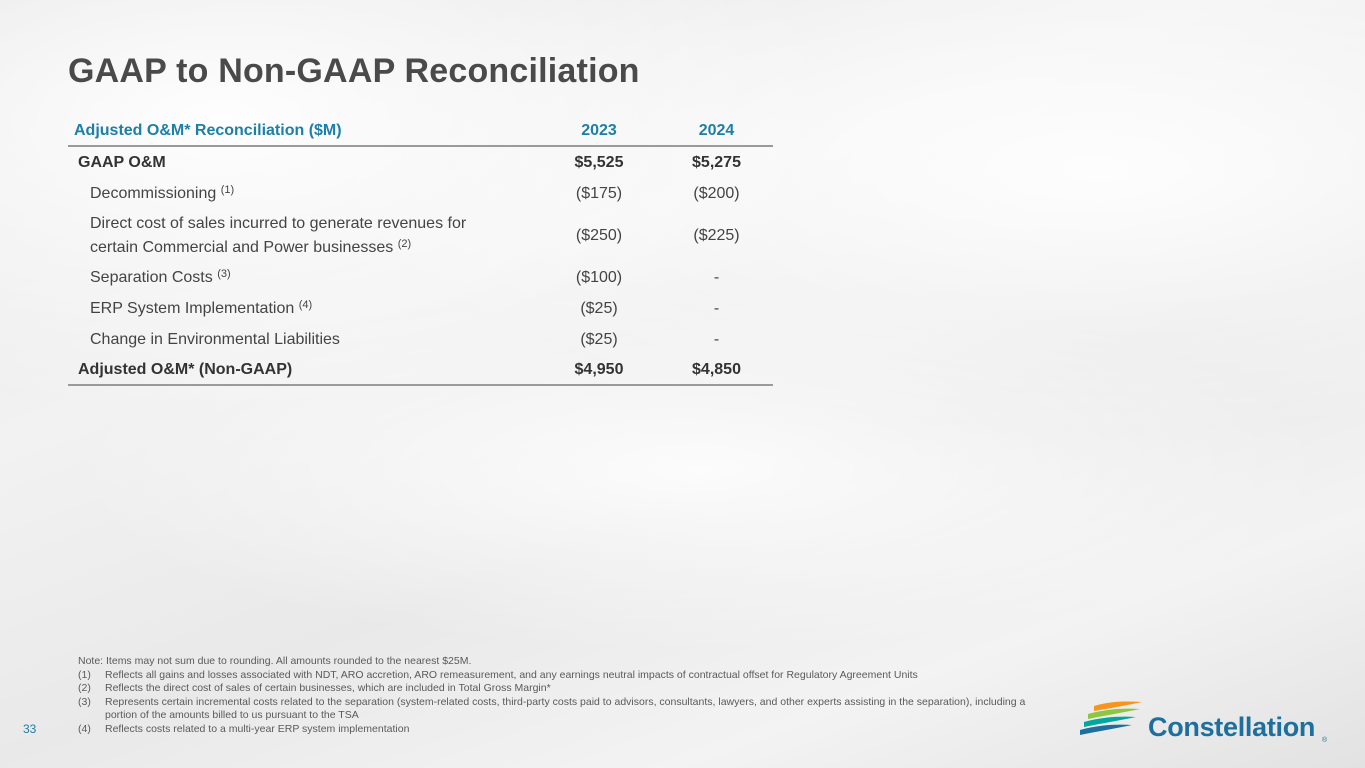  Describe the element at coordinates (122, 162) in the screenshot. I see `row-label: GAAP O&M` at that location.